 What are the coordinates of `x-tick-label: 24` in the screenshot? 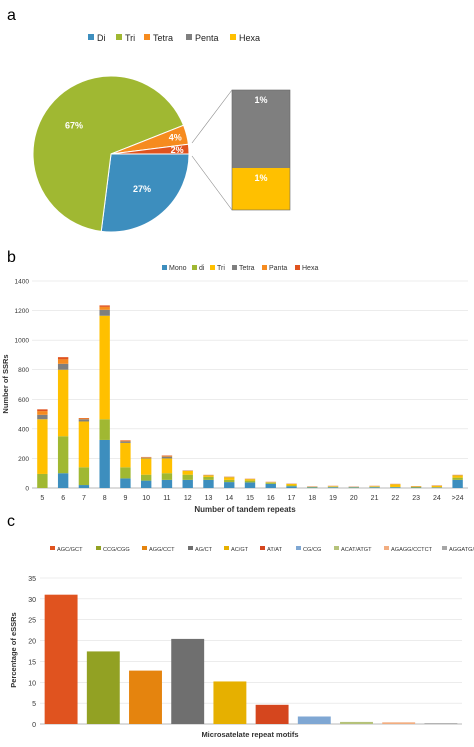 It's located at (437, 498).